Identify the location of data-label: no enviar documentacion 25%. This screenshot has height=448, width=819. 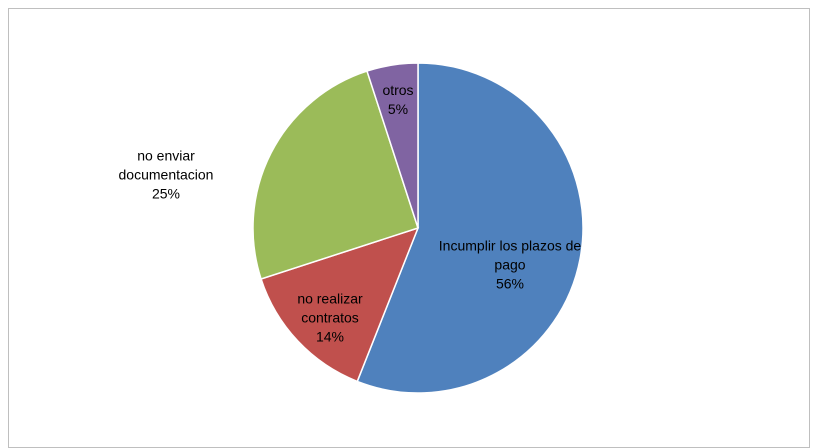
(166, 175).